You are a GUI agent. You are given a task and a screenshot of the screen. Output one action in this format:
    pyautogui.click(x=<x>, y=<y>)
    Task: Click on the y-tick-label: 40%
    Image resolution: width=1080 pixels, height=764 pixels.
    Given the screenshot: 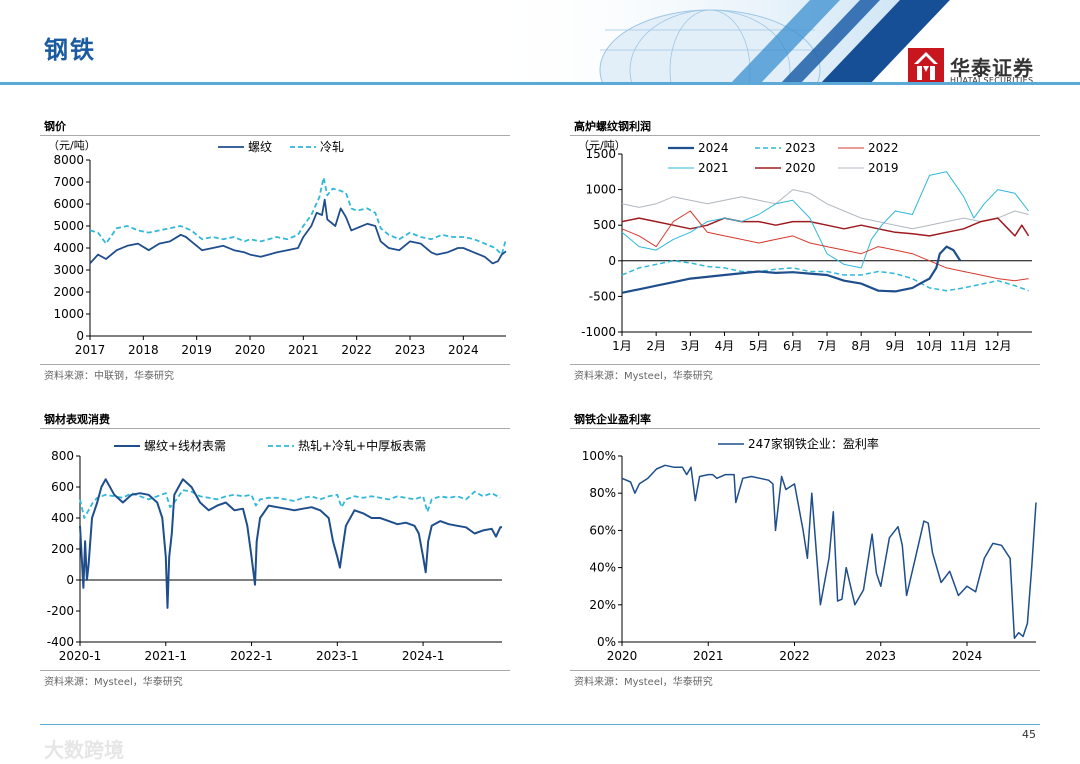 What is the action you would take?
    pyautogui.click(x=602, y=568)
    